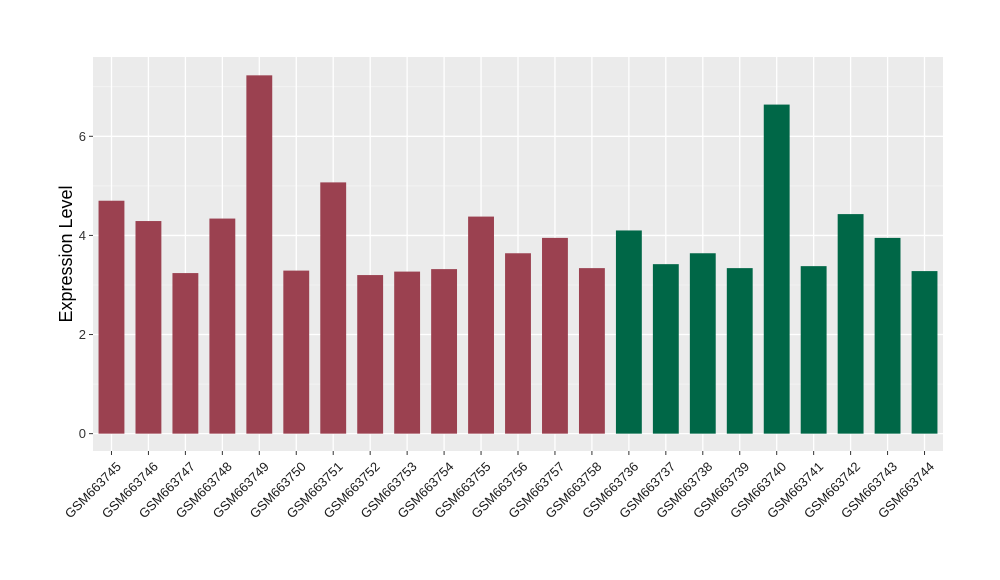 The image size is (1000, 580). What do you see at coordinates (296, 352) in the screenshot?
I see `bar-GSM663750` at bounding box center [296, 352].